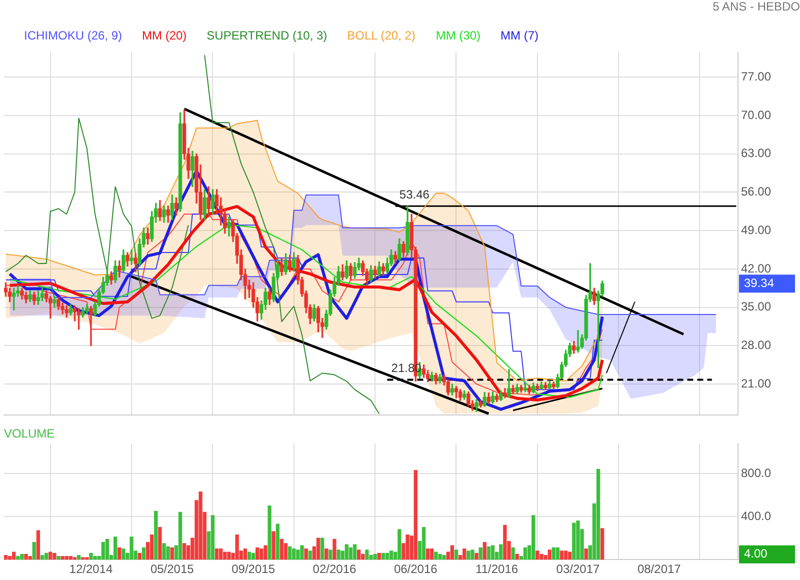  I want to click on text: MM (7), so click(519, 35).